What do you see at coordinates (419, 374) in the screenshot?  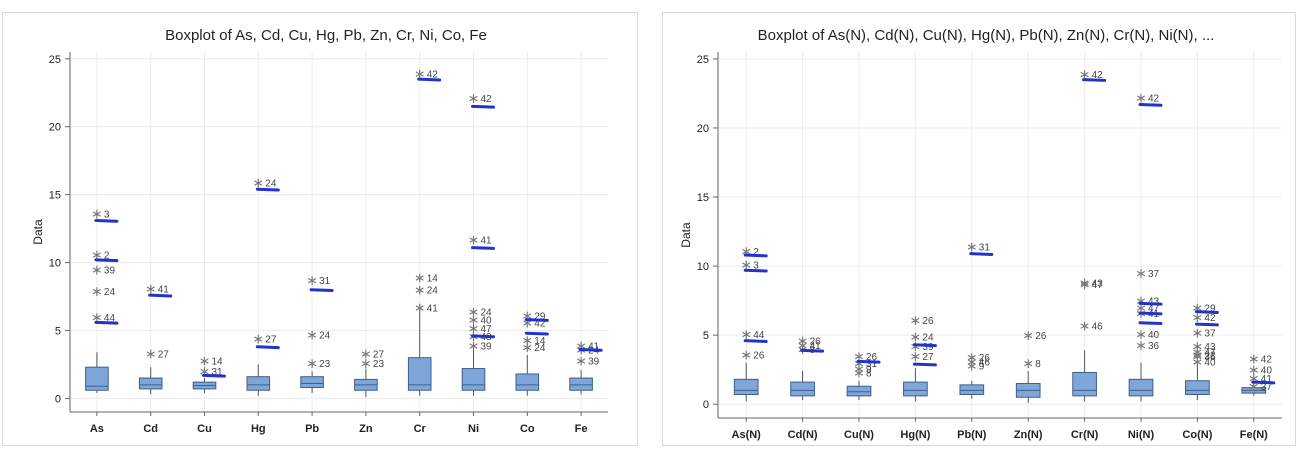 I see `box-cr` at bounding box center [419, 374].